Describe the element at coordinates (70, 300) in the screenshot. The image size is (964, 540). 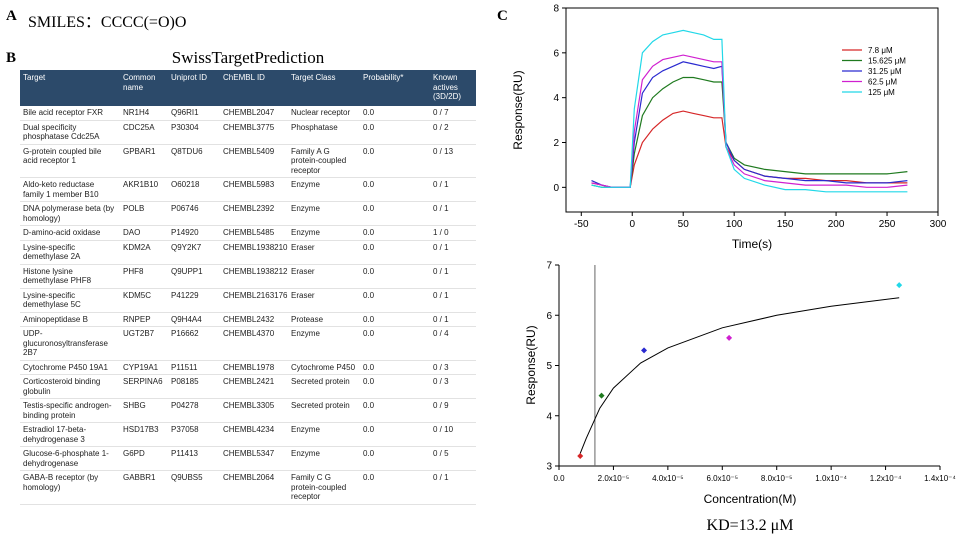
I see `table-cell: Lysine-specific demethylase 5C` at that location.